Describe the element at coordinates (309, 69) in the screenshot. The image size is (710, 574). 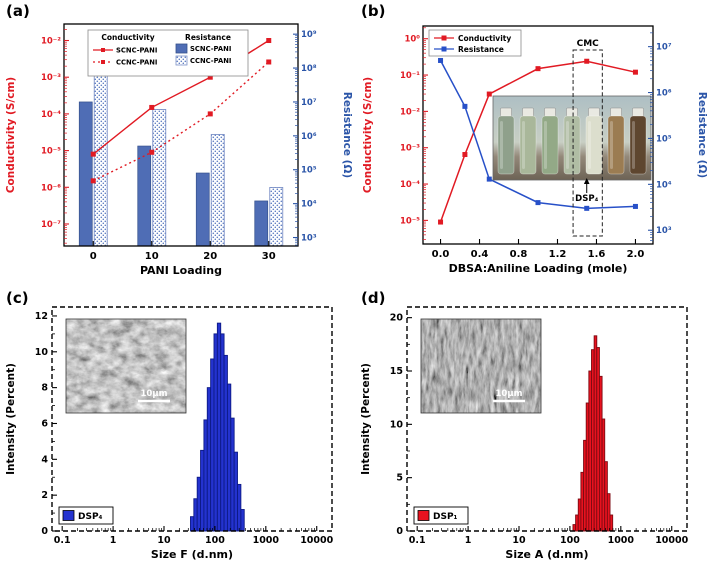
I see `svg-text: 10⁸` at that location.